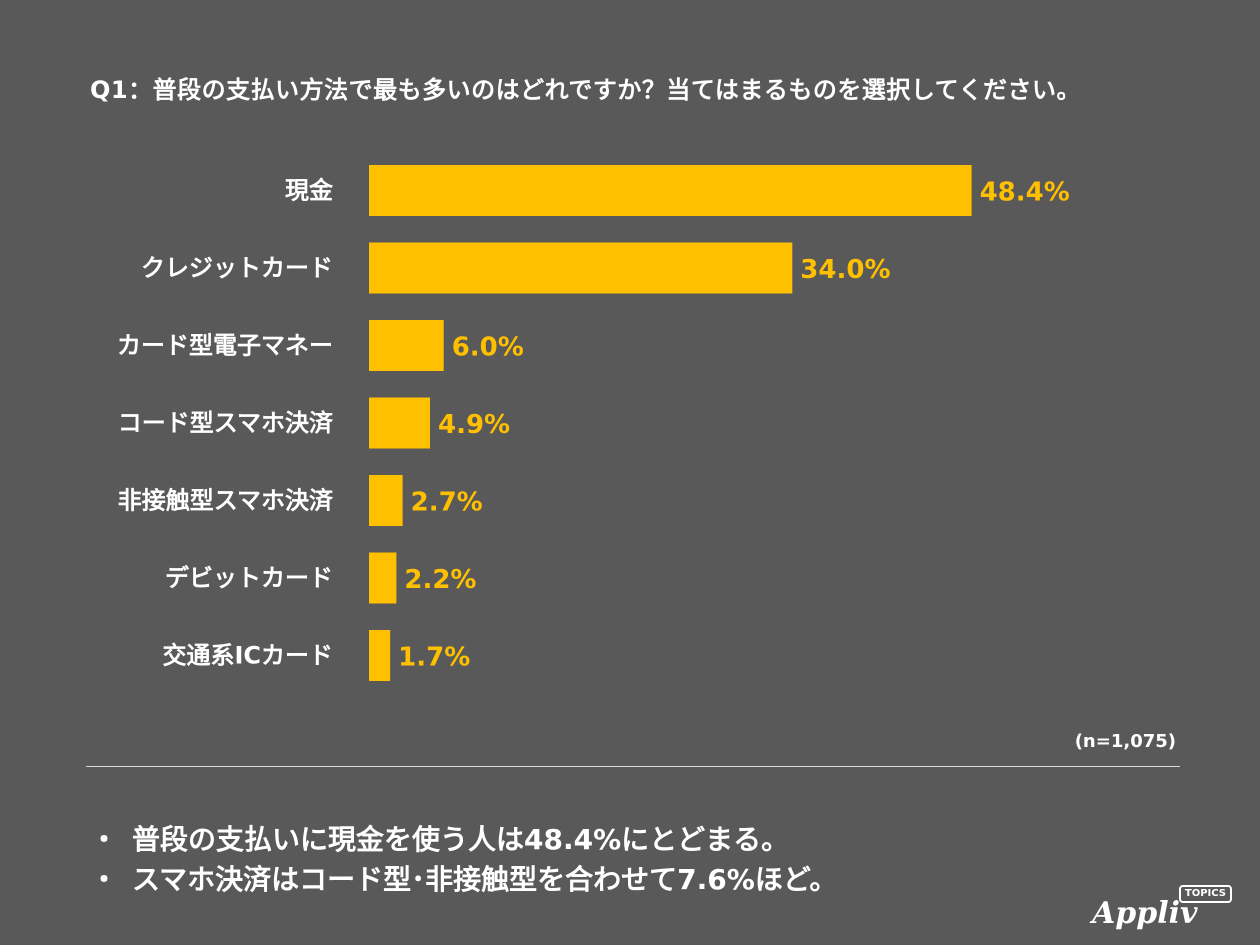 The height and width of the screenshot is (945, 1260). Describe the element at coordinates (237, 268) in the screenshot. I see `category-label: クレジットカード` at that location.